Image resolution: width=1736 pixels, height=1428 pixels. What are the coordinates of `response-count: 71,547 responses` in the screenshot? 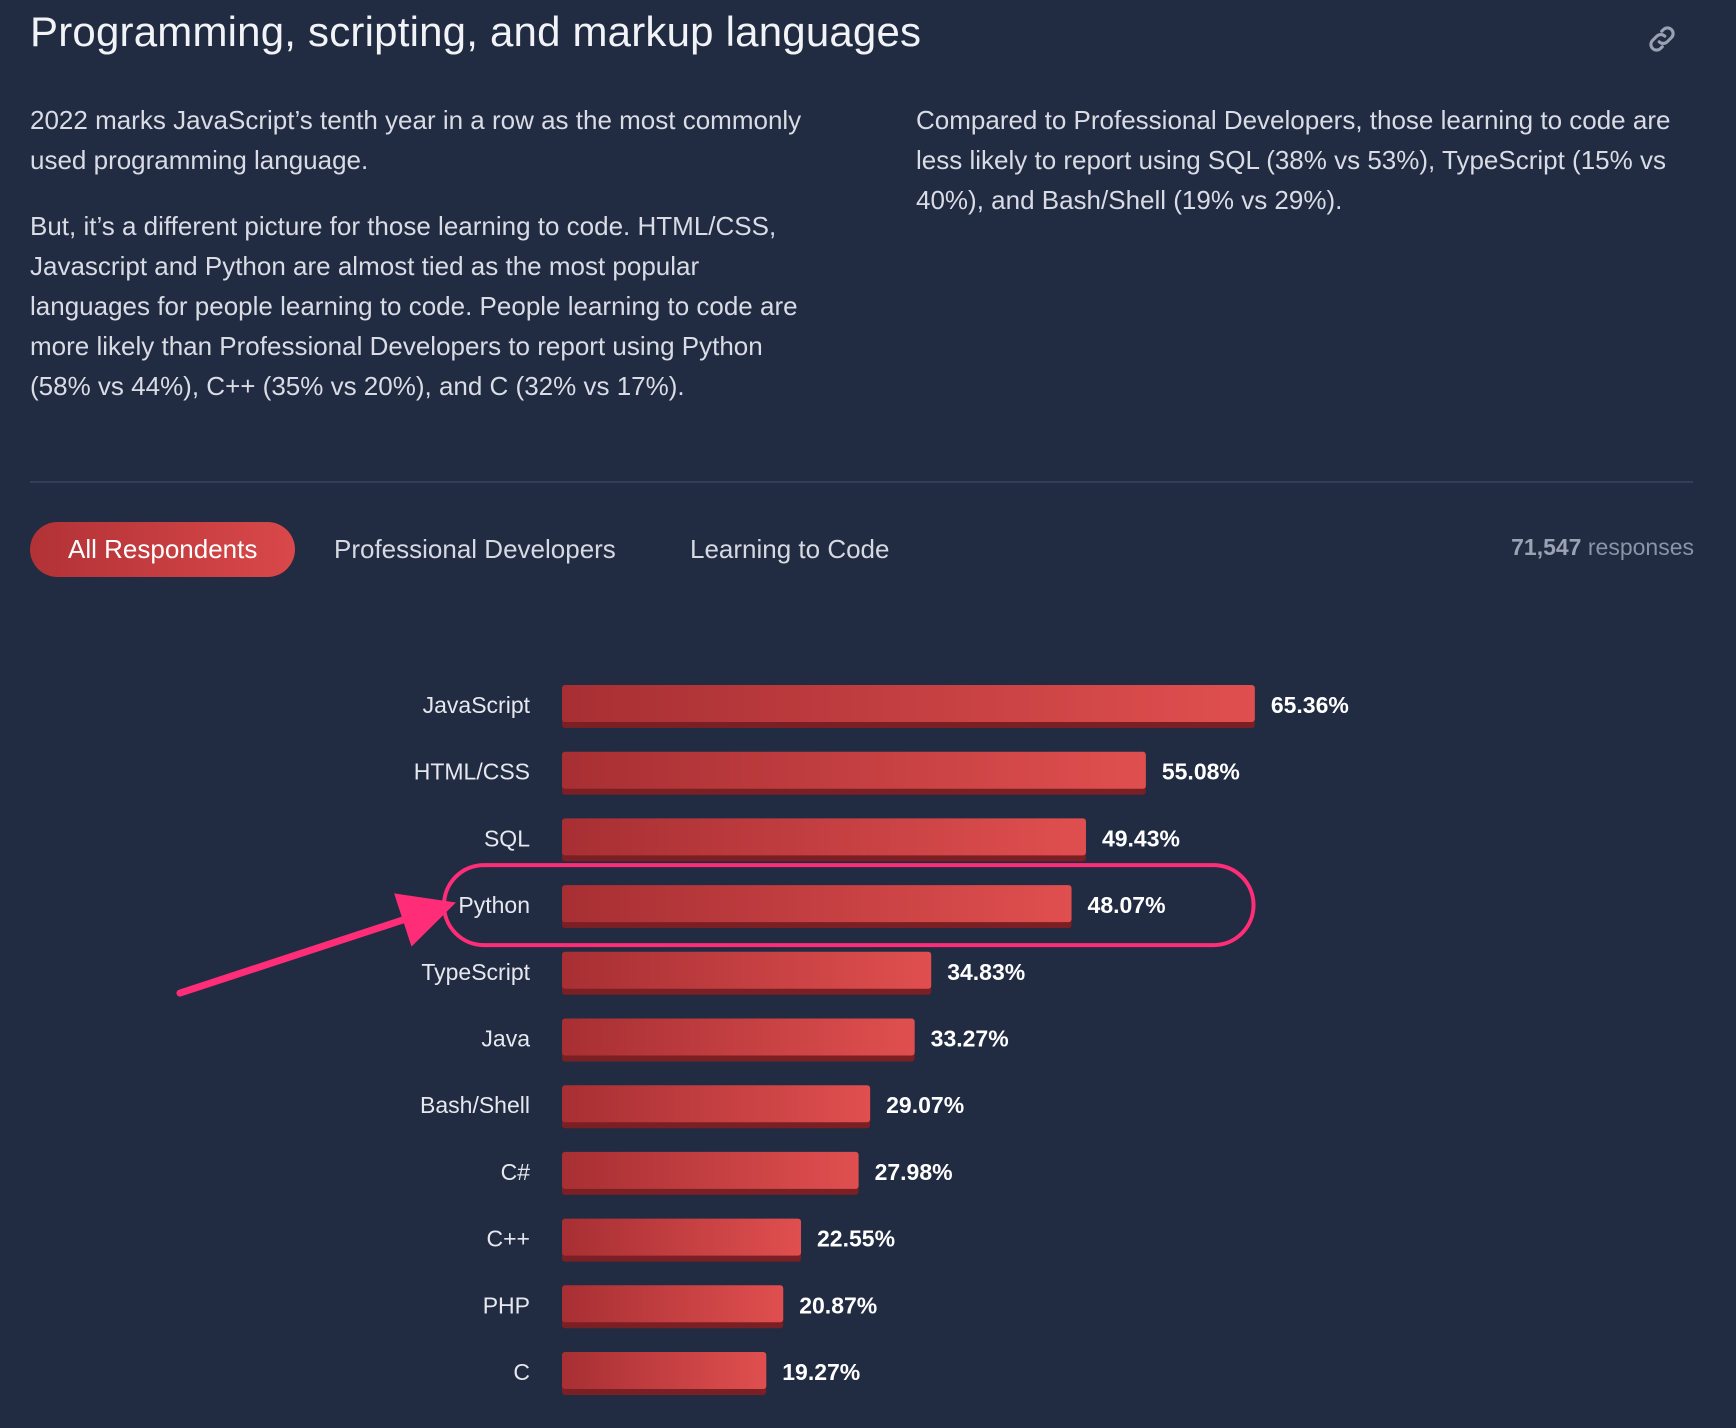 It's located at (1602, 547).